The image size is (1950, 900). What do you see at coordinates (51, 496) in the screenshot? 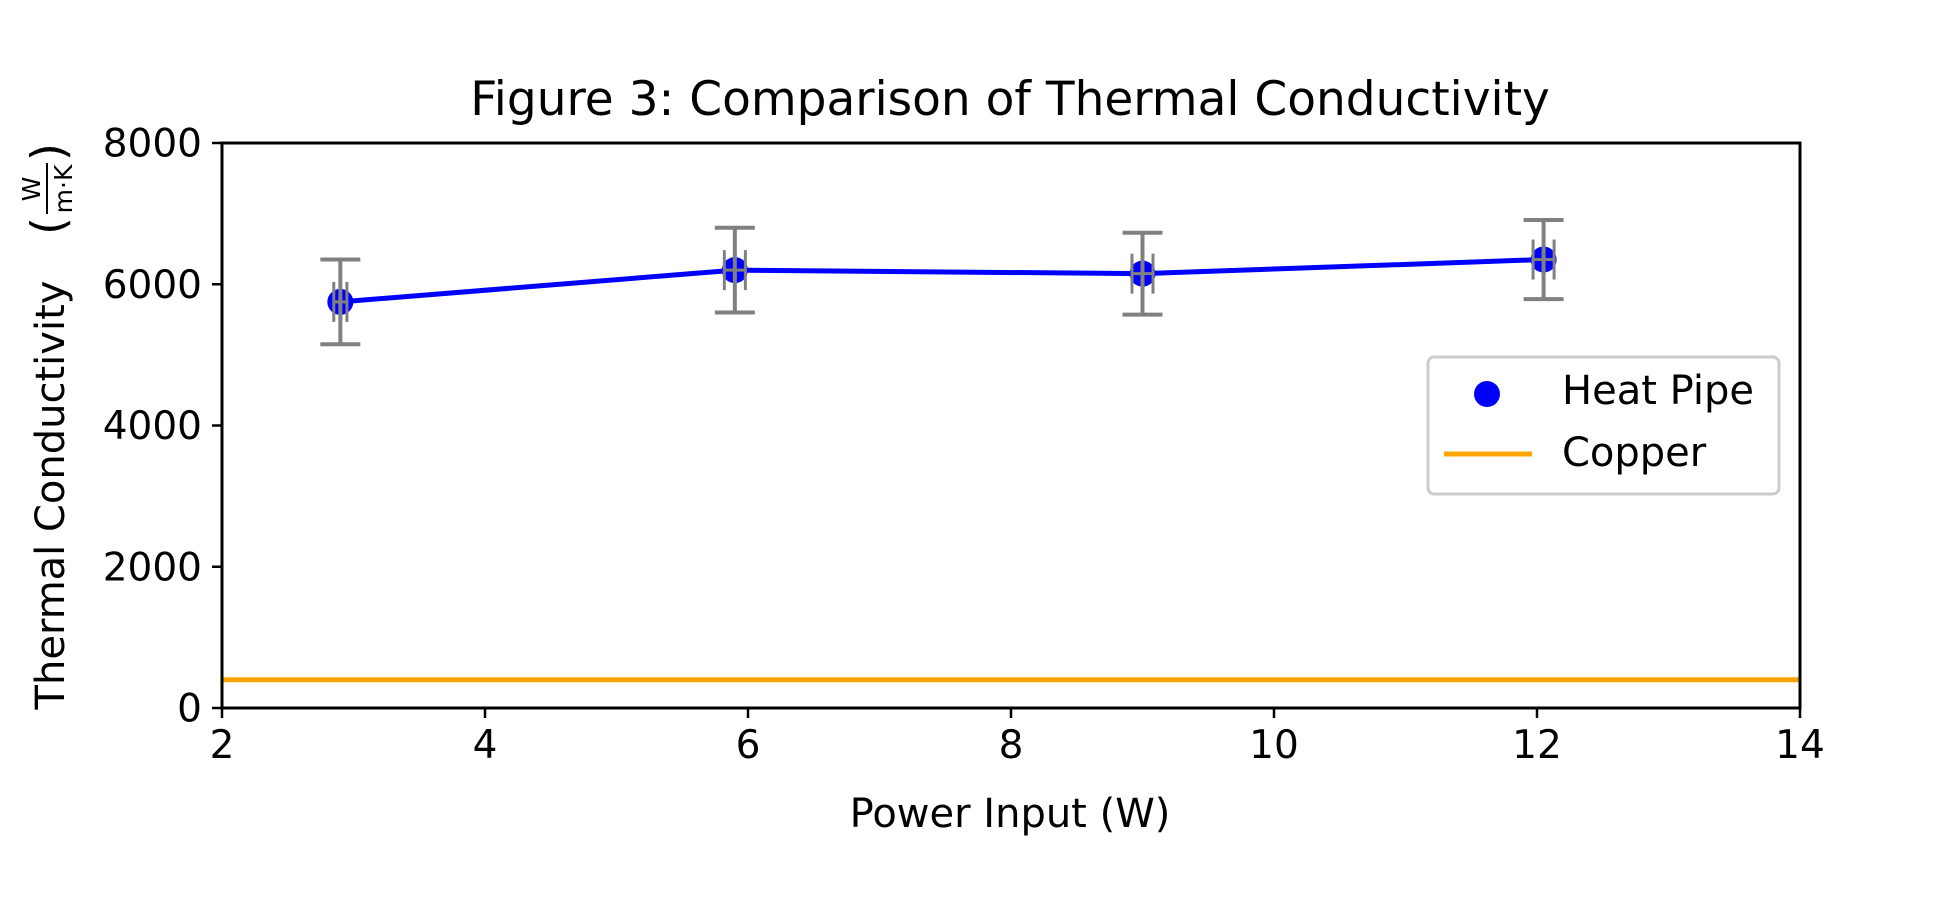
I see `y-axis-label: Thermal Conductivity` at bounding box center [51, 496].